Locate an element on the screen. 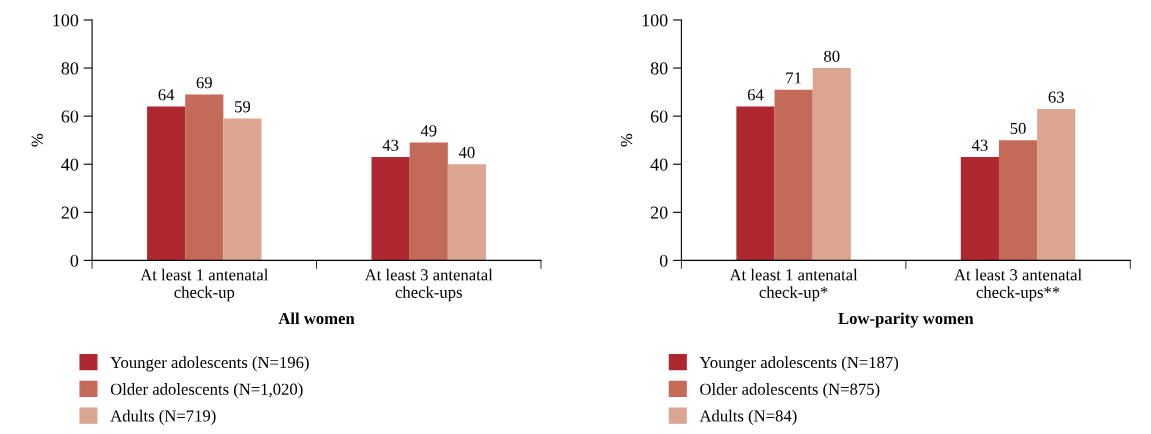  data-label: 63 is located at coordinates (1056, 97).